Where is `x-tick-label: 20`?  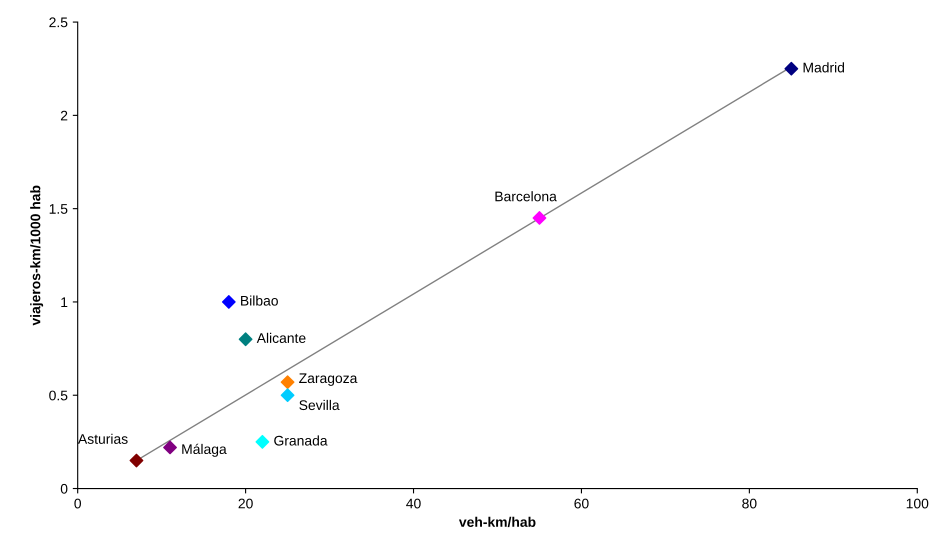 x-tick-label: 20 is located at coordinates (245, 503).